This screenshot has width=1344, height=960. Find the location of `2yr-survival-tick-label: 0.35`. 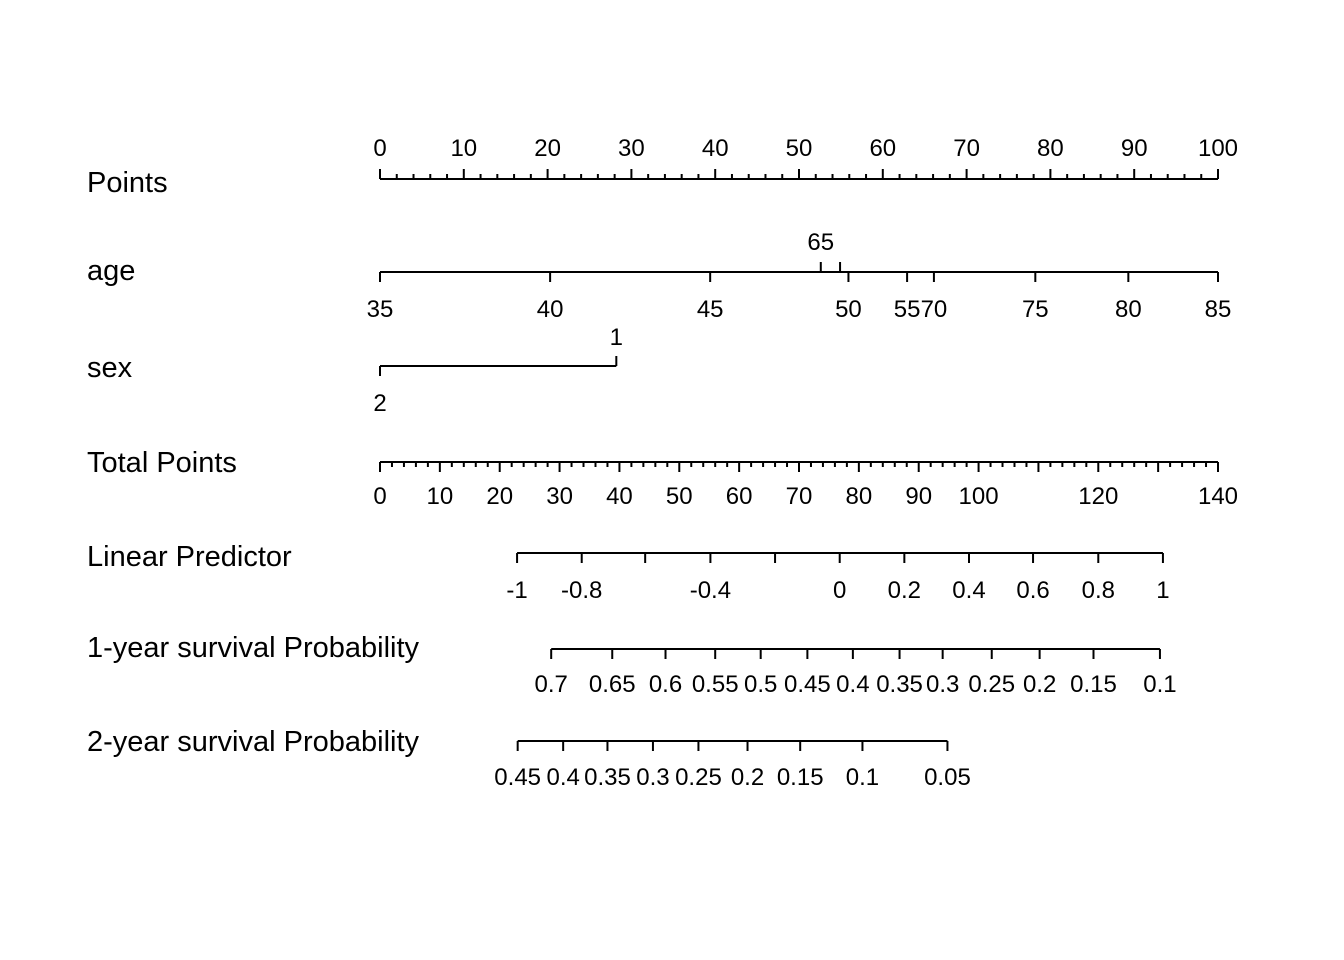

2yr-survival-tick-label: 0.35 is located at coordinates (607, 777).